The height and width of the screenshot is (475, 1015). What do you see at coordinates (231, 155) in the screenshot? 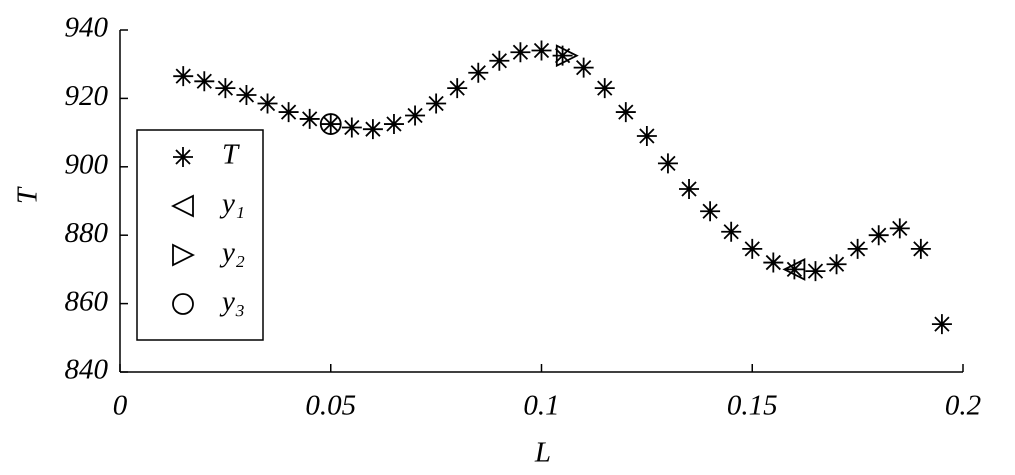
I see `legend-label: T` at bounding box center [231, 155].